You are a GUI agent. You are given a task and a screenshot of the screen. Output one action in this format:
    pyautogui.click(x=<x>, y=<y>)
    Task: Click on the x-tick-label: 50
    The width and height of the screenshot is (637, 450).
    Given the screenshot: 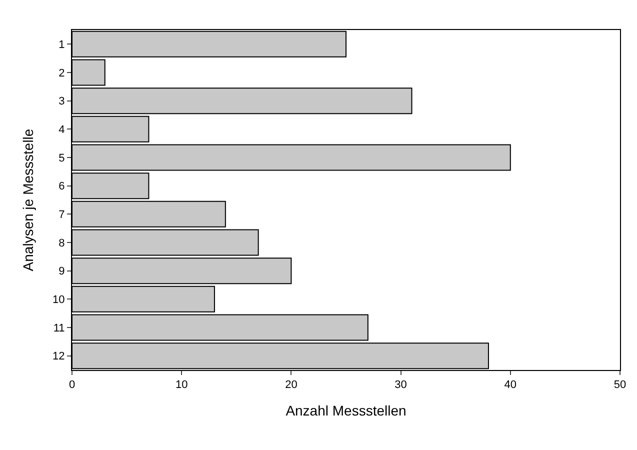 What is the action you would take?
    pyautogui.click(x=620, y=385)
    